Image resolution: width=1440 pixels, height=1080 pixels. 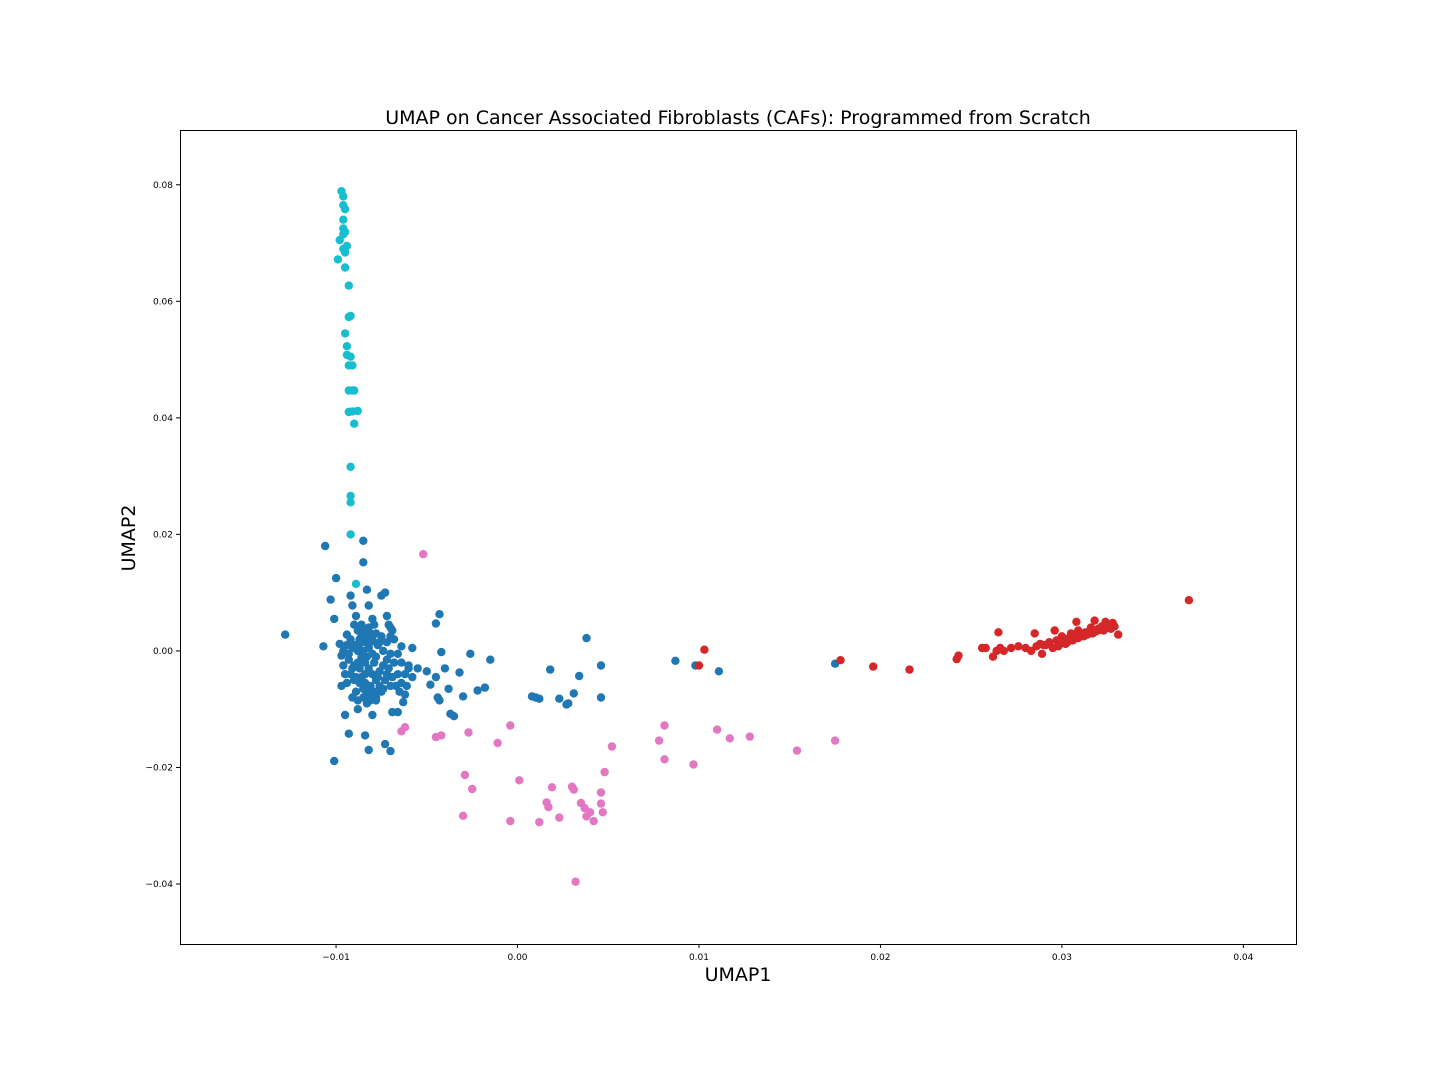 What do you see at coordinates (738, 975) in the screenshot?
I see `x-axis-title: UMAP1` at bounding box center [738, 975].